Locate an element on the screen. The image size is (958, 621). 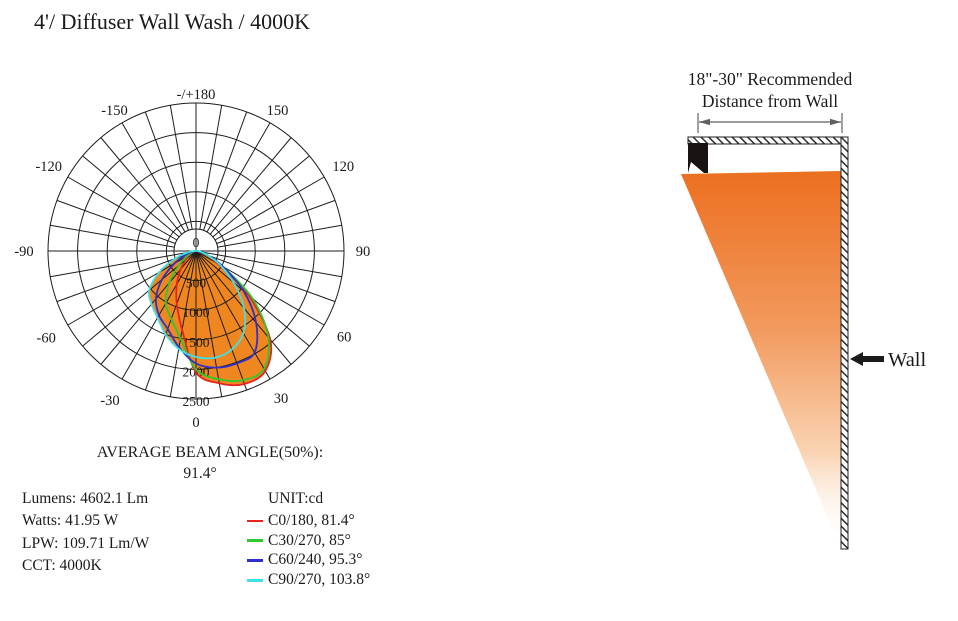
page-title: 4'/ Diffuser Wall Wash / 4000K is located at coordinates (172, 21).